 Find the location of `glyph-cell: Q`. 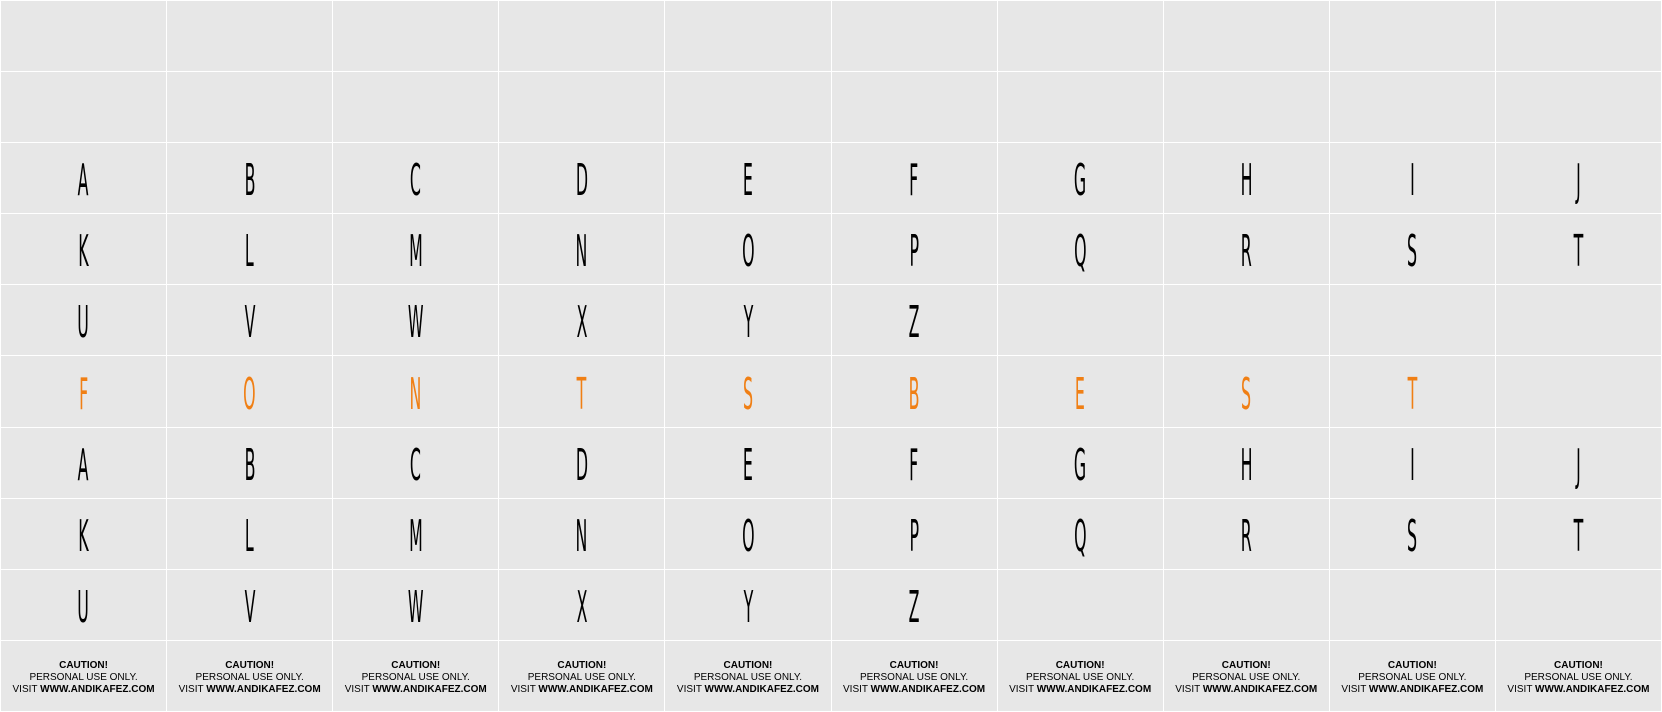

glyph-cell: Q is located at coordinates (1080, 533).